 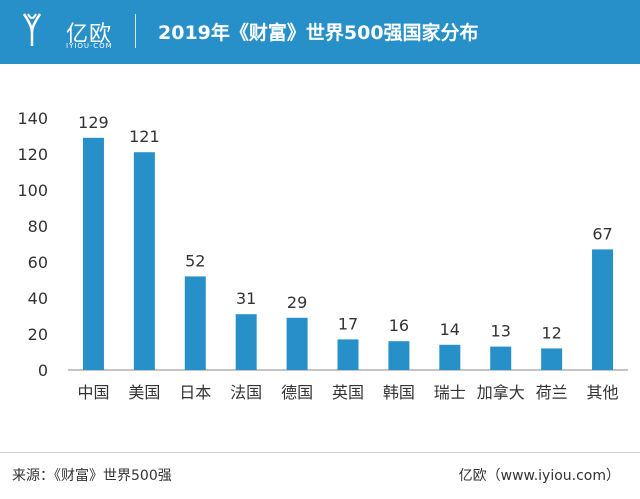 I want to click on bar-value-label: 29, so click(x=297, y=302).